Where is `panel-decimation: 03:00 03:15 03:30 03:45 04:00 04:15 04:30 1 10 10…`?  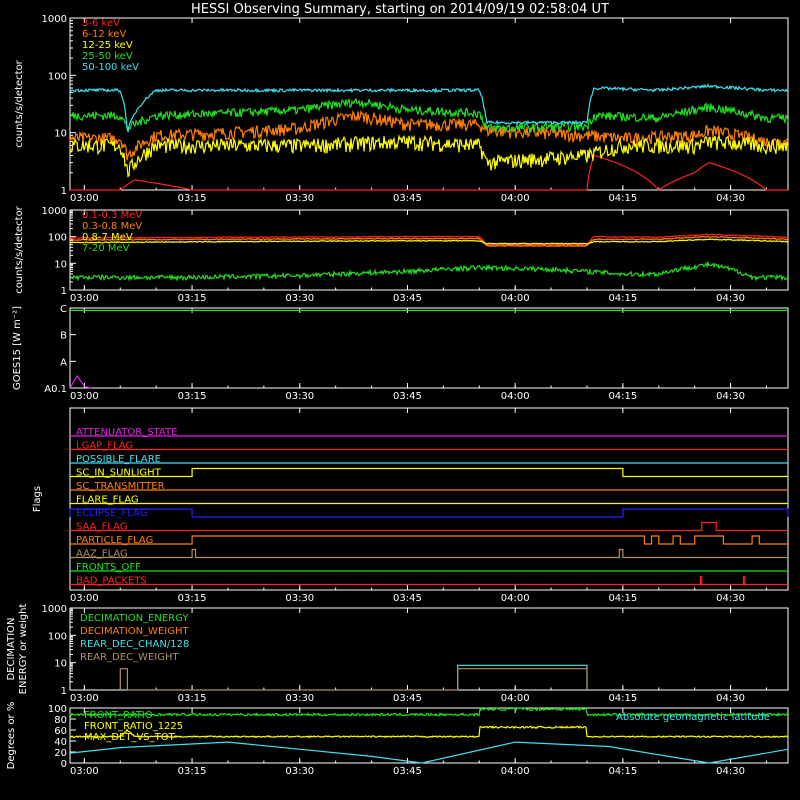 panel-decimation: 03:00 03:15 03:30 03:45 04:00 04:15 04:30 1 10 10… is located at coordinates (397, 654).